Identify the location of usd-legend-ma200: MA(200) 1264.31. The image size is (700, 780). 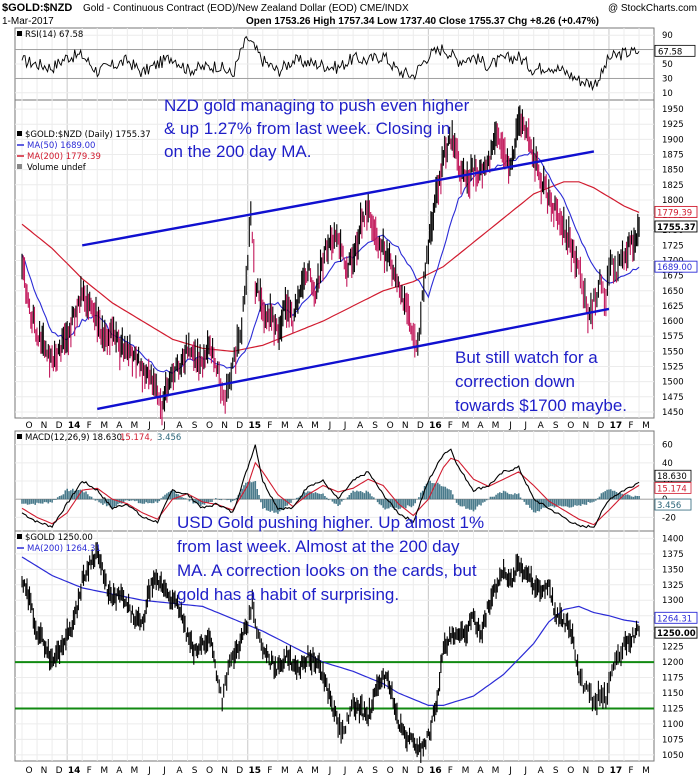
(64, 549).